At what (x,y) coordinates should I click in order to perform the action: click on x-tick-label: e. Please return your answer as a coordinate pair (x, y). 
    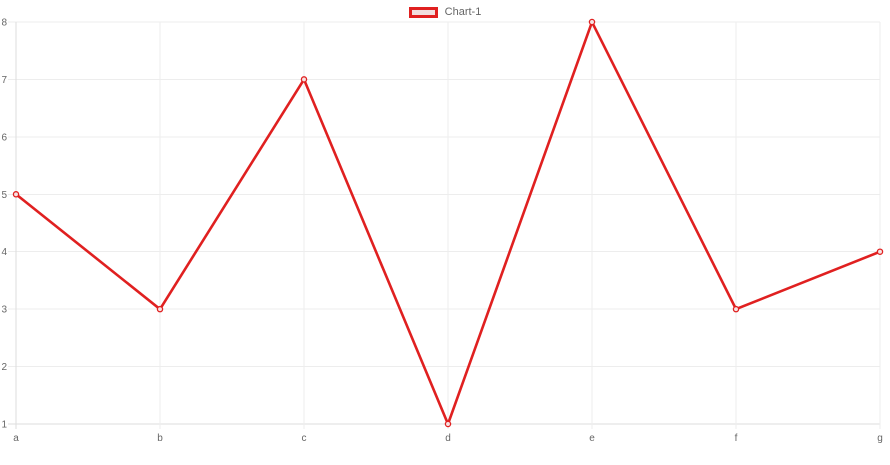
    Looking at the image, I should click on (592, 438).